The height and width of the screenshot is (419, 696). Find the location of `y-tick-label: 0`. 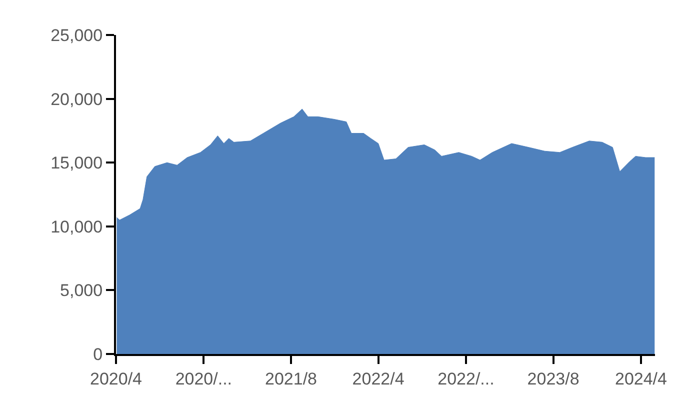

y-tick-label: 0 is located at coordinates (98, 354).